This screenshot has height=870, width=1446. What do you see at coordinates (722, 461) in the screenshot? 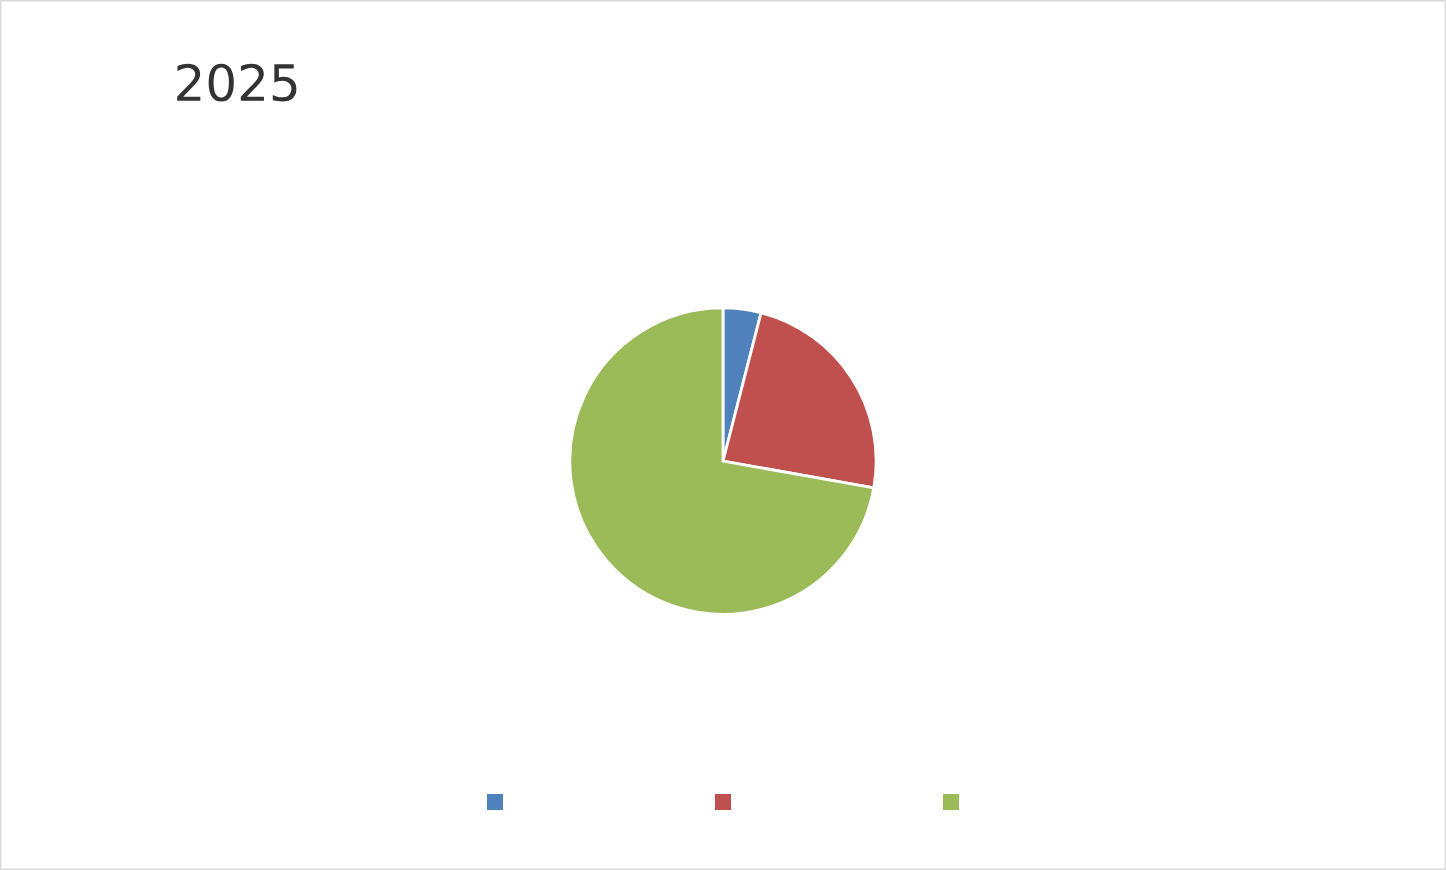
I see `pie-slice` at bounding box center [722, 461].